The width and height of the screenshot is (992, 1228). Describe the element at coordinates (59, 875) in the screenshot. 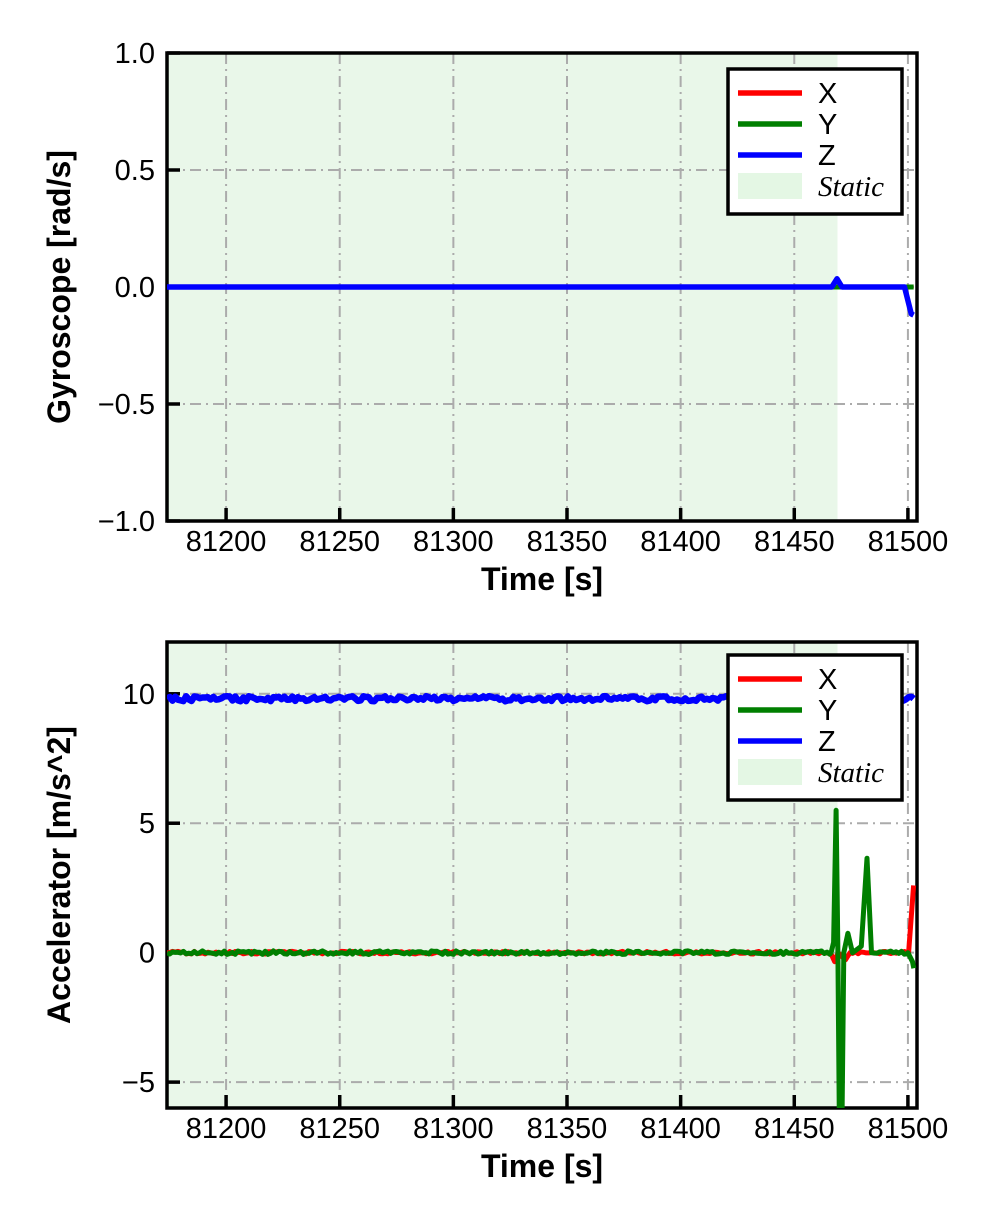

I see `y-axis-label: Accelerator [m/s^2]` at that location.